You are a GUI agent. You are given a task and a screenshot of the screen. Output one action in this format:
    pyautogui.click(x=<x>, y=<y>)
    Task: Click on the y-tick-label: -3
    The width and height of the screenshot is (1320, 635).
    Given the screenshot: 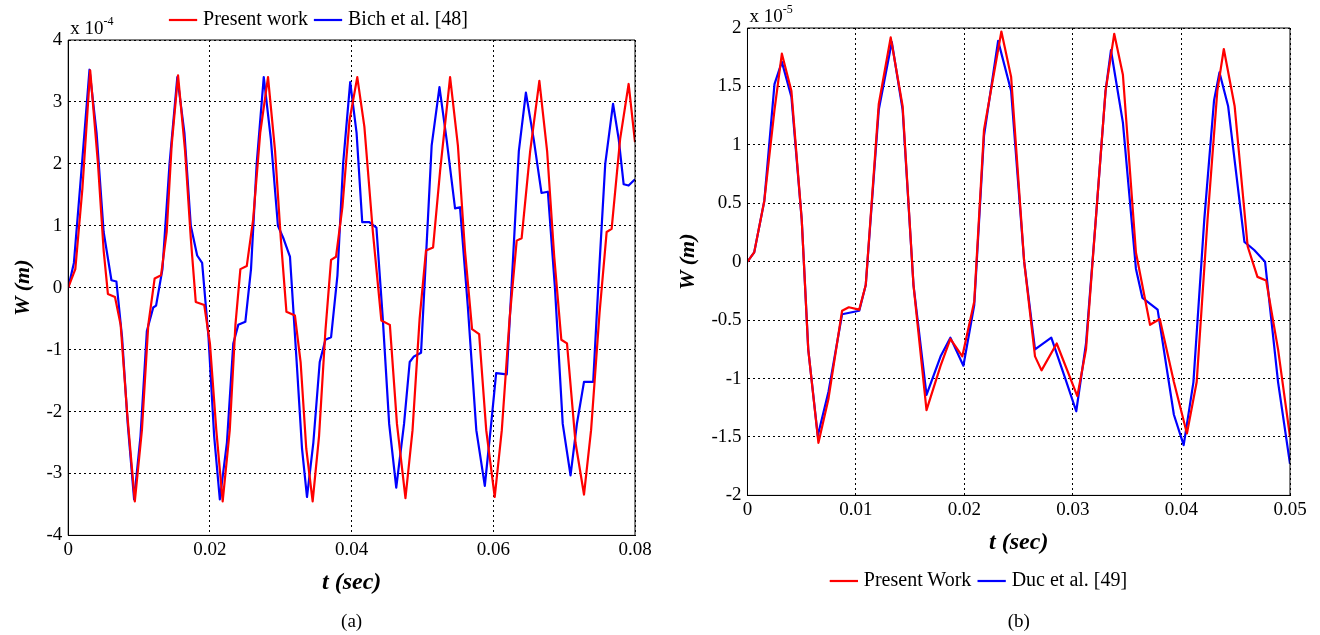 What is the action you would take?
    pyautogui.click(x=54, y=472)
    